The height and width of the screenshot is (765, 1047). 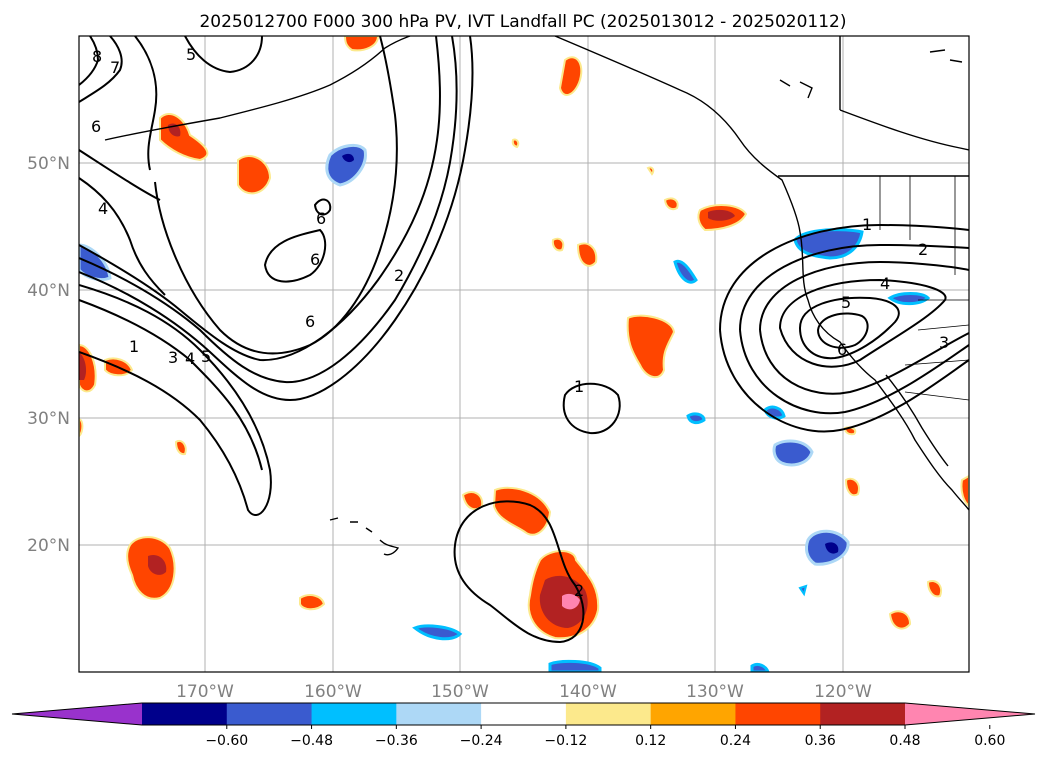 What do you see at coordinates (944, 342) in the screenshot?
I see `contour-label: 3` at bounding box center [944, 342].